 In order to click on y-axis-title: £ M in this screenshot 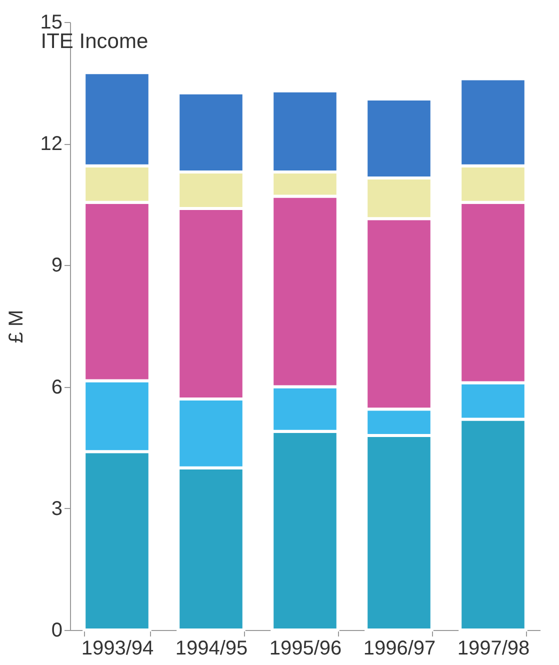, I will do `click(16, 327)`.